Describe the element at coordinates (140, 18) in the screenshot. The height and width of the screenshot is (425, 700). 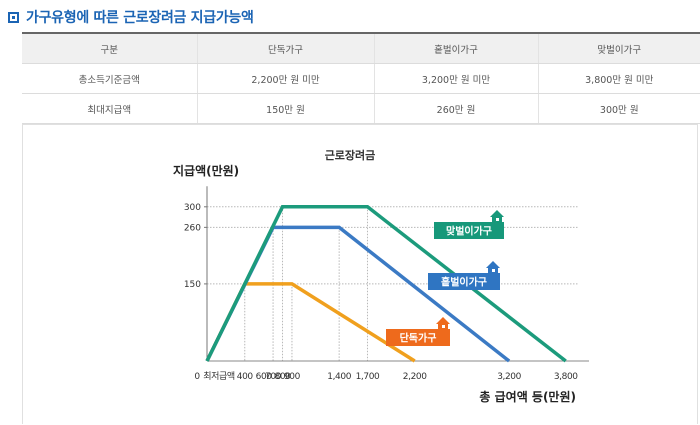
I see `page-title: 가구유형에 따른 근로장려금 지급가능액` at that location.